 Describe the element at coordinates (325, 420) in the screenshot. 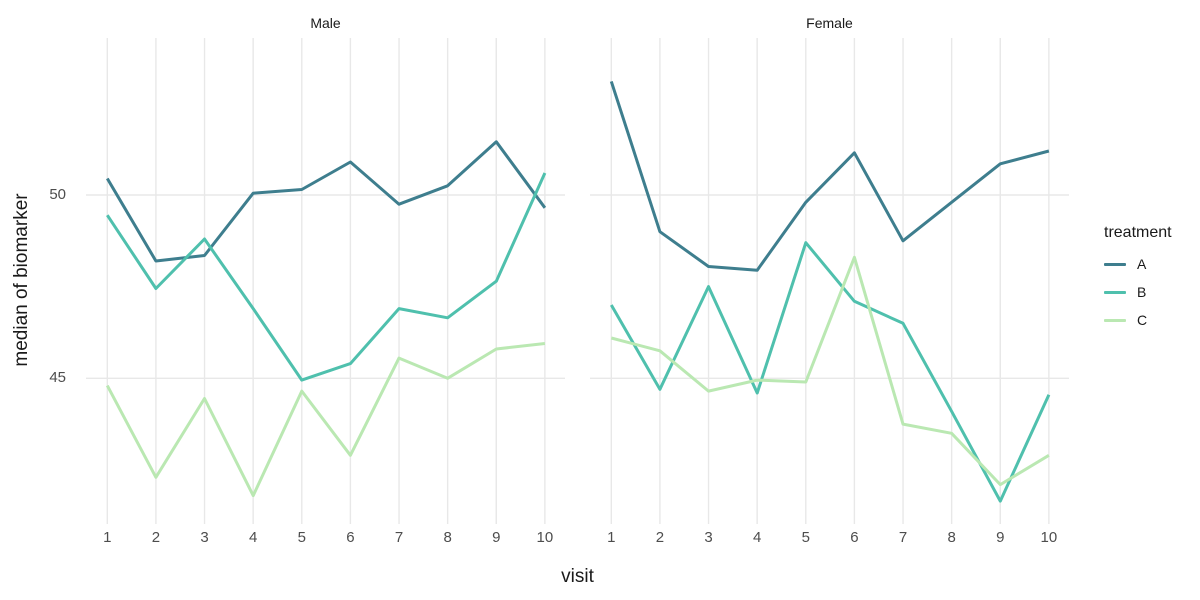

I see `line-series-C-male` at that location.